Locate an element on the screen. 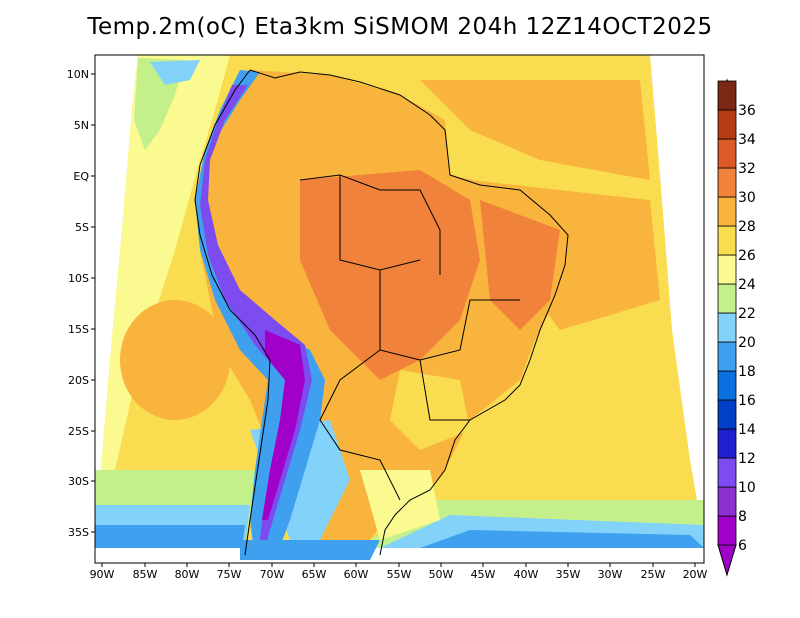 The width and height of the screenshot is (800, 618). colorbar-label: 16 is located at coordinates (747, 401).